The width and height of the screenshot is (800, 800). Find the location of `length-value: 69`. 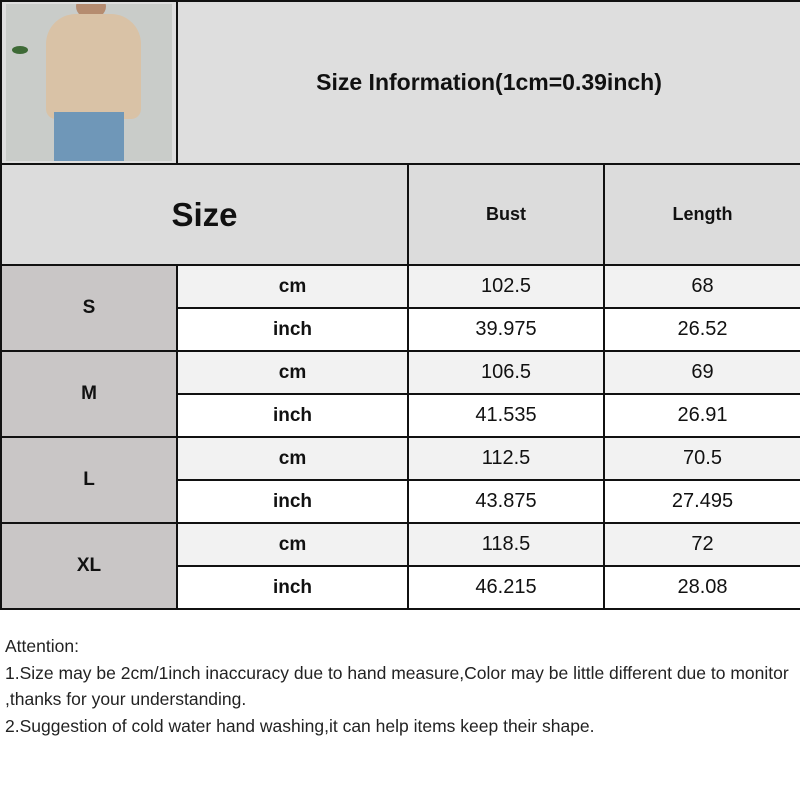

length-value: 69 is located at coordinates (701, 372).